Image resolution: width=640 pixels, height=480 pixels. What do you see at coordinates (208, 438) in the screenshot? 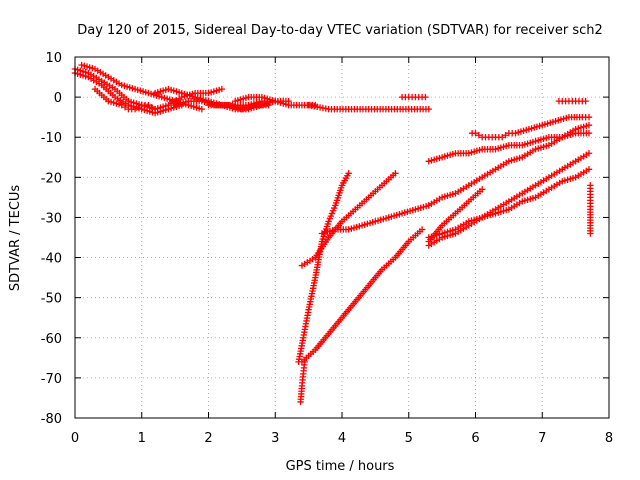
I see `x-tick-label: 2` at bounding box center [208, 438].